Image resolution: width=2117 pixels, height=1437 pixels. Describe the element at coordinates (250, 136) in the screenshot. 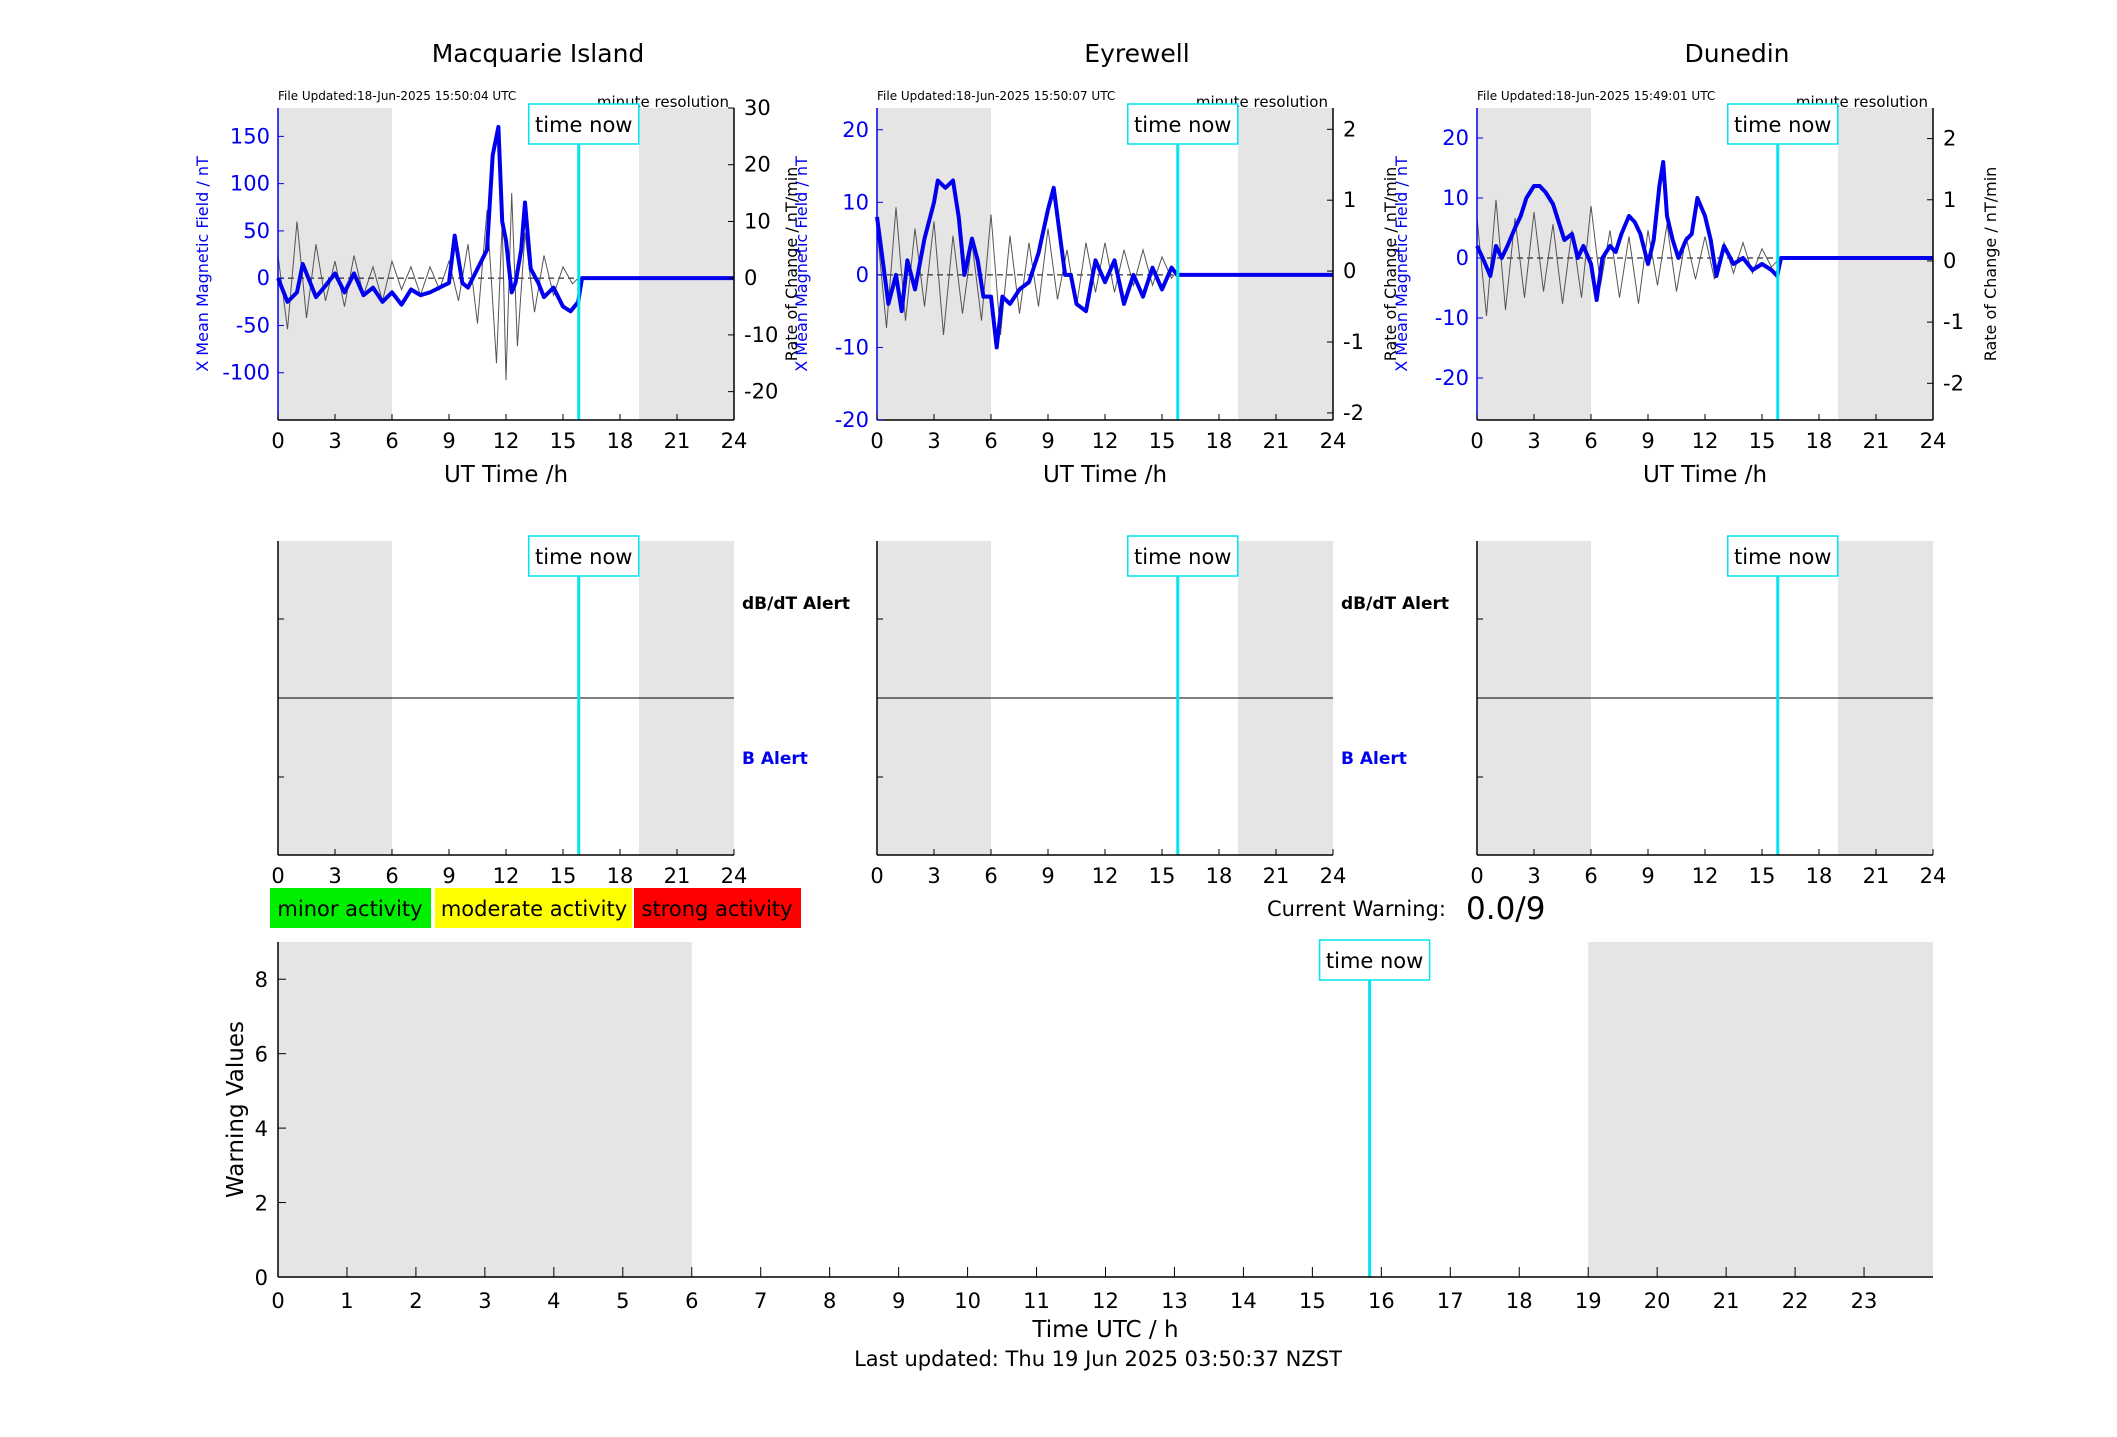

I see `y-left-tick-label: 150` at that location.